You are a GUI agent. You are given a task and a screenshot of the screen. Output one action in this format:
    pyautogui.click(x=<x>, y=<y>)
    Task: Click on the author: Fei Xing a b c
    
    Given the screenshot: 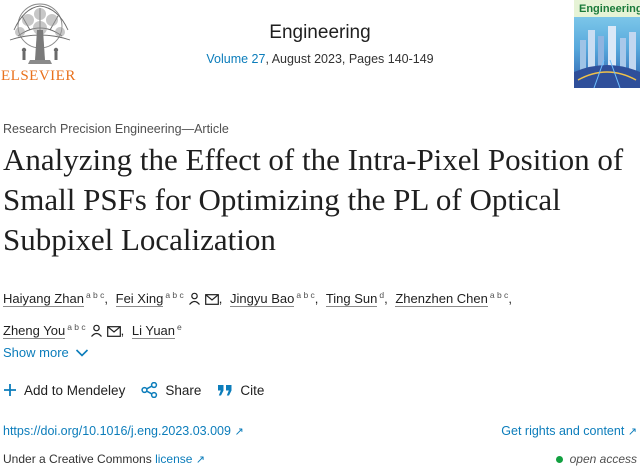 What is the action you would take?
    pyautogui.click(x=167, y=298)
    